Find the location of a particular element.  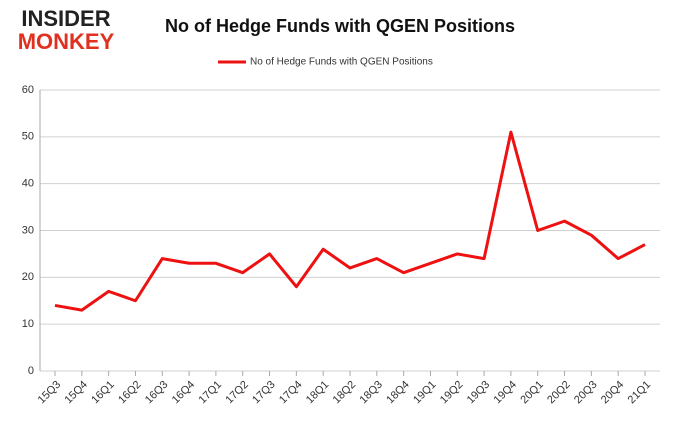

y-tick-label: 40 is located at coordinates (28, 184).